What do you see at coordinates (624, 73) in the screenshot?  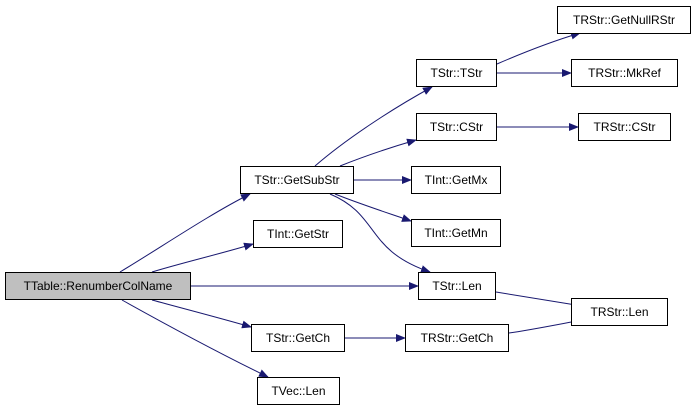 I see `node-mkref: TRStr::MkRef` at bounding box center [624, 73].